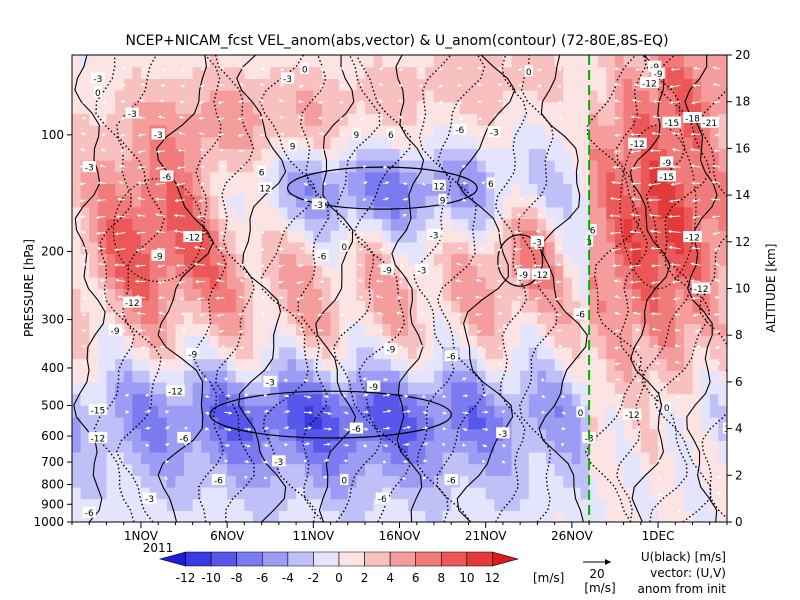 The width and height of the screenshot is (800, 600). What do you see at coordinates (141, 536) in the screenshot?
I see `date-tick-label: 1NOV` at bounding box center [141, 536].